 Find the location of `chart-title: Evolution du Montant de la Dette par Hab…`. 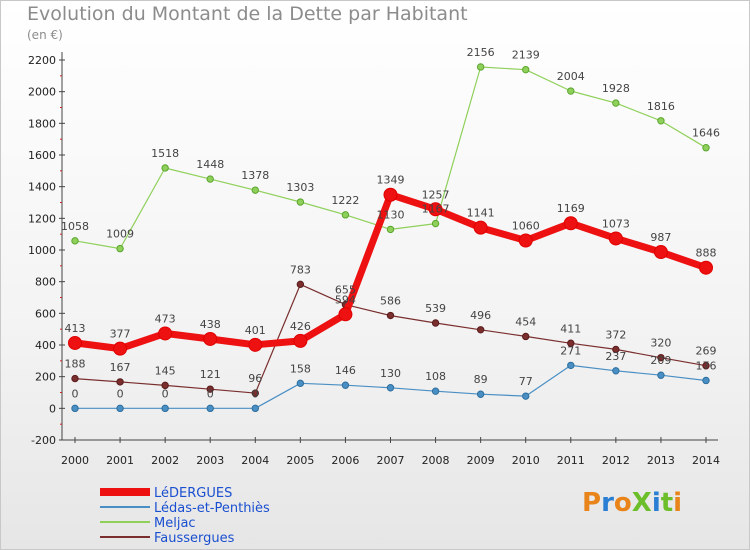

chart-title: Evolution du Montant de la Dette par Hab… is located at coordinates (247, 14).